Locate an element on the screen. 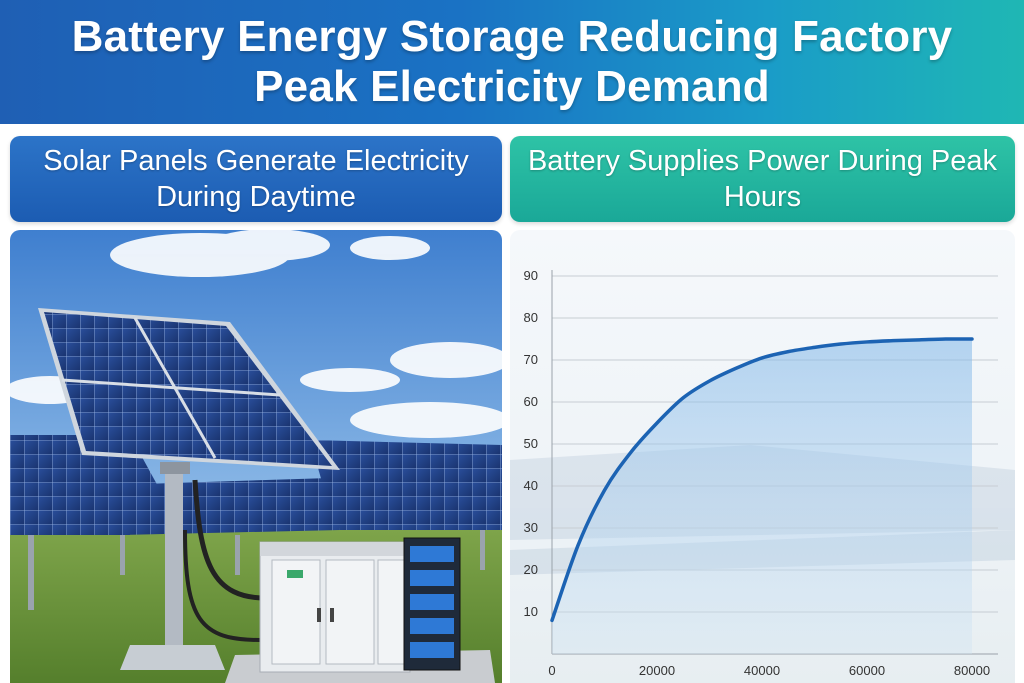 The height and width of the screenshot is (683, 1024). x-tick-label: 20000 is located at coordinates (657, 670).